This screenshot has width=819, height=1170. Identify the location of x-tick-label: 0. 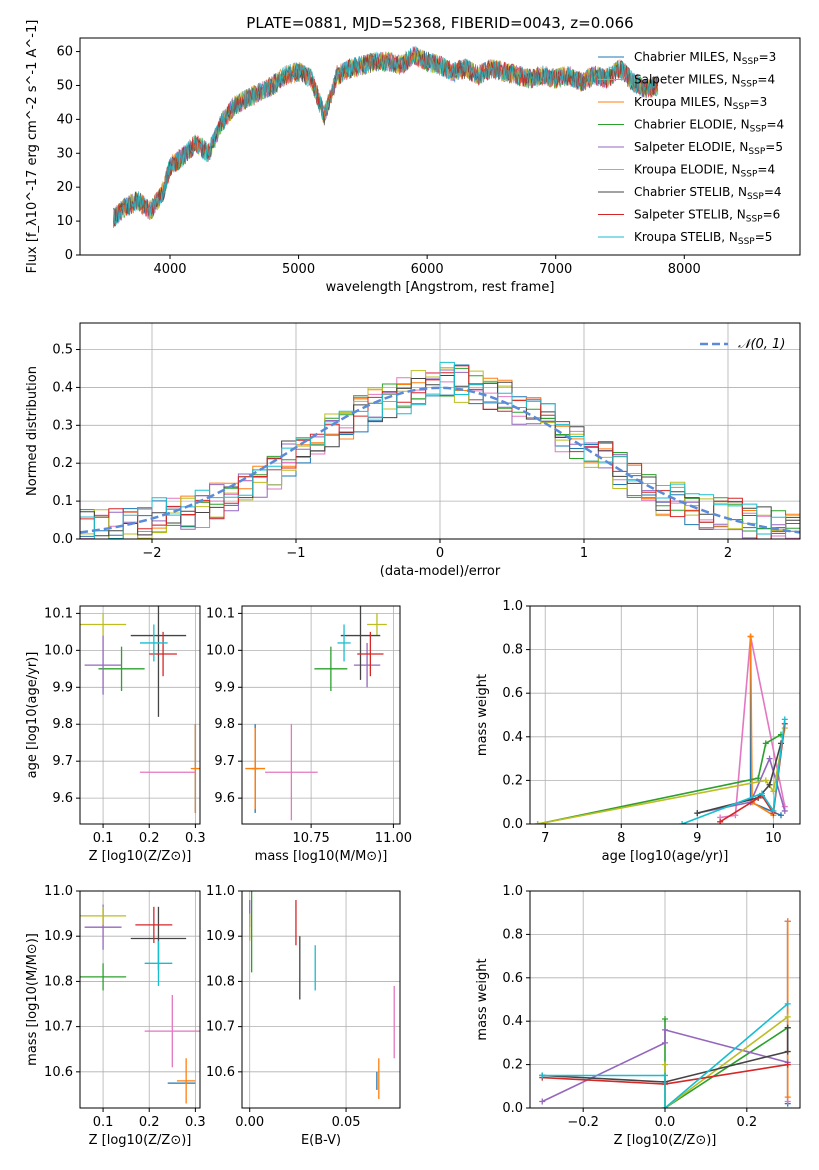
(440, 553).